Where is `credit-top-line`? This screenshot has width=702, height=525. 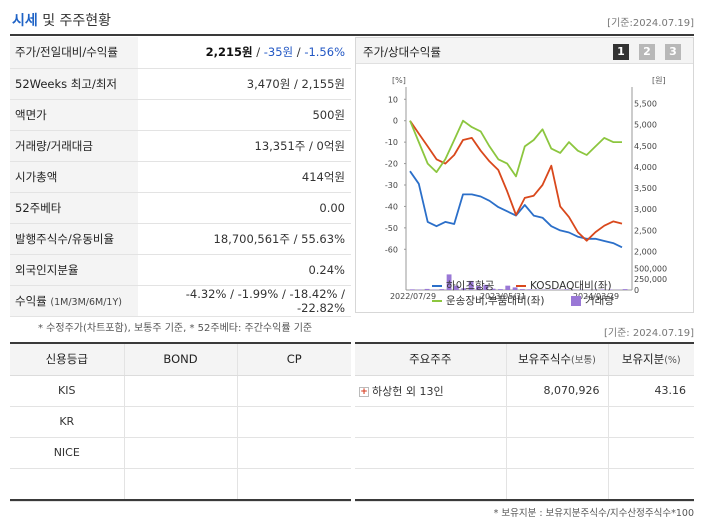 credit-top-line is located at coordinates (180, 343).